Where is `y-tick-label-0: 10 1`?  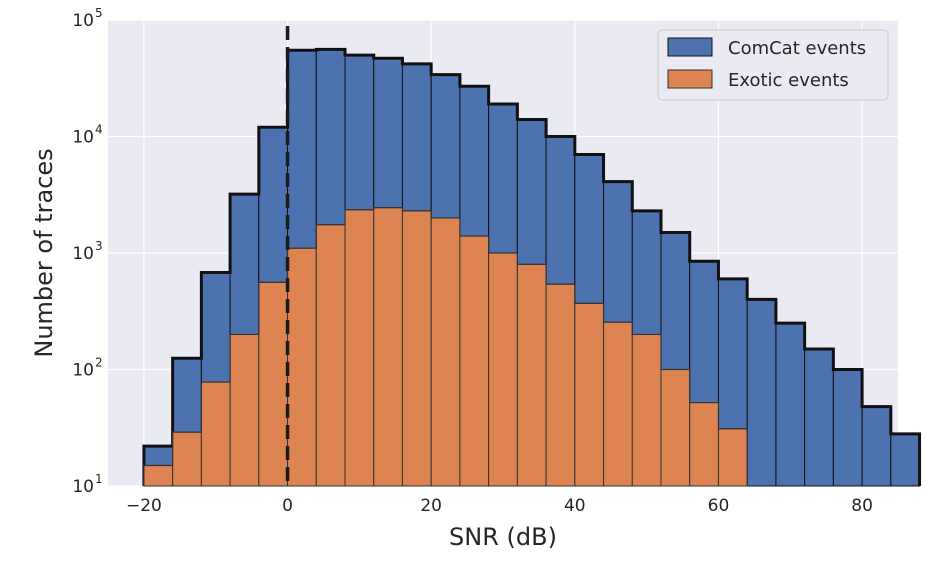
y-tick-label-0: 10 1 is located at coordinates (87, 484).